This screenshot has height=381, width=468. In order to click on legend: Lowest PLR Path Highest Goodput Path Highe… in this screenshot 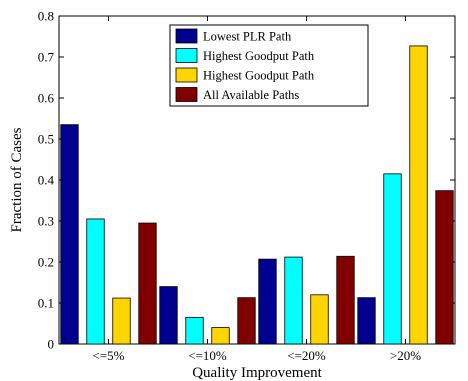, I will do `click(269, 65)`.